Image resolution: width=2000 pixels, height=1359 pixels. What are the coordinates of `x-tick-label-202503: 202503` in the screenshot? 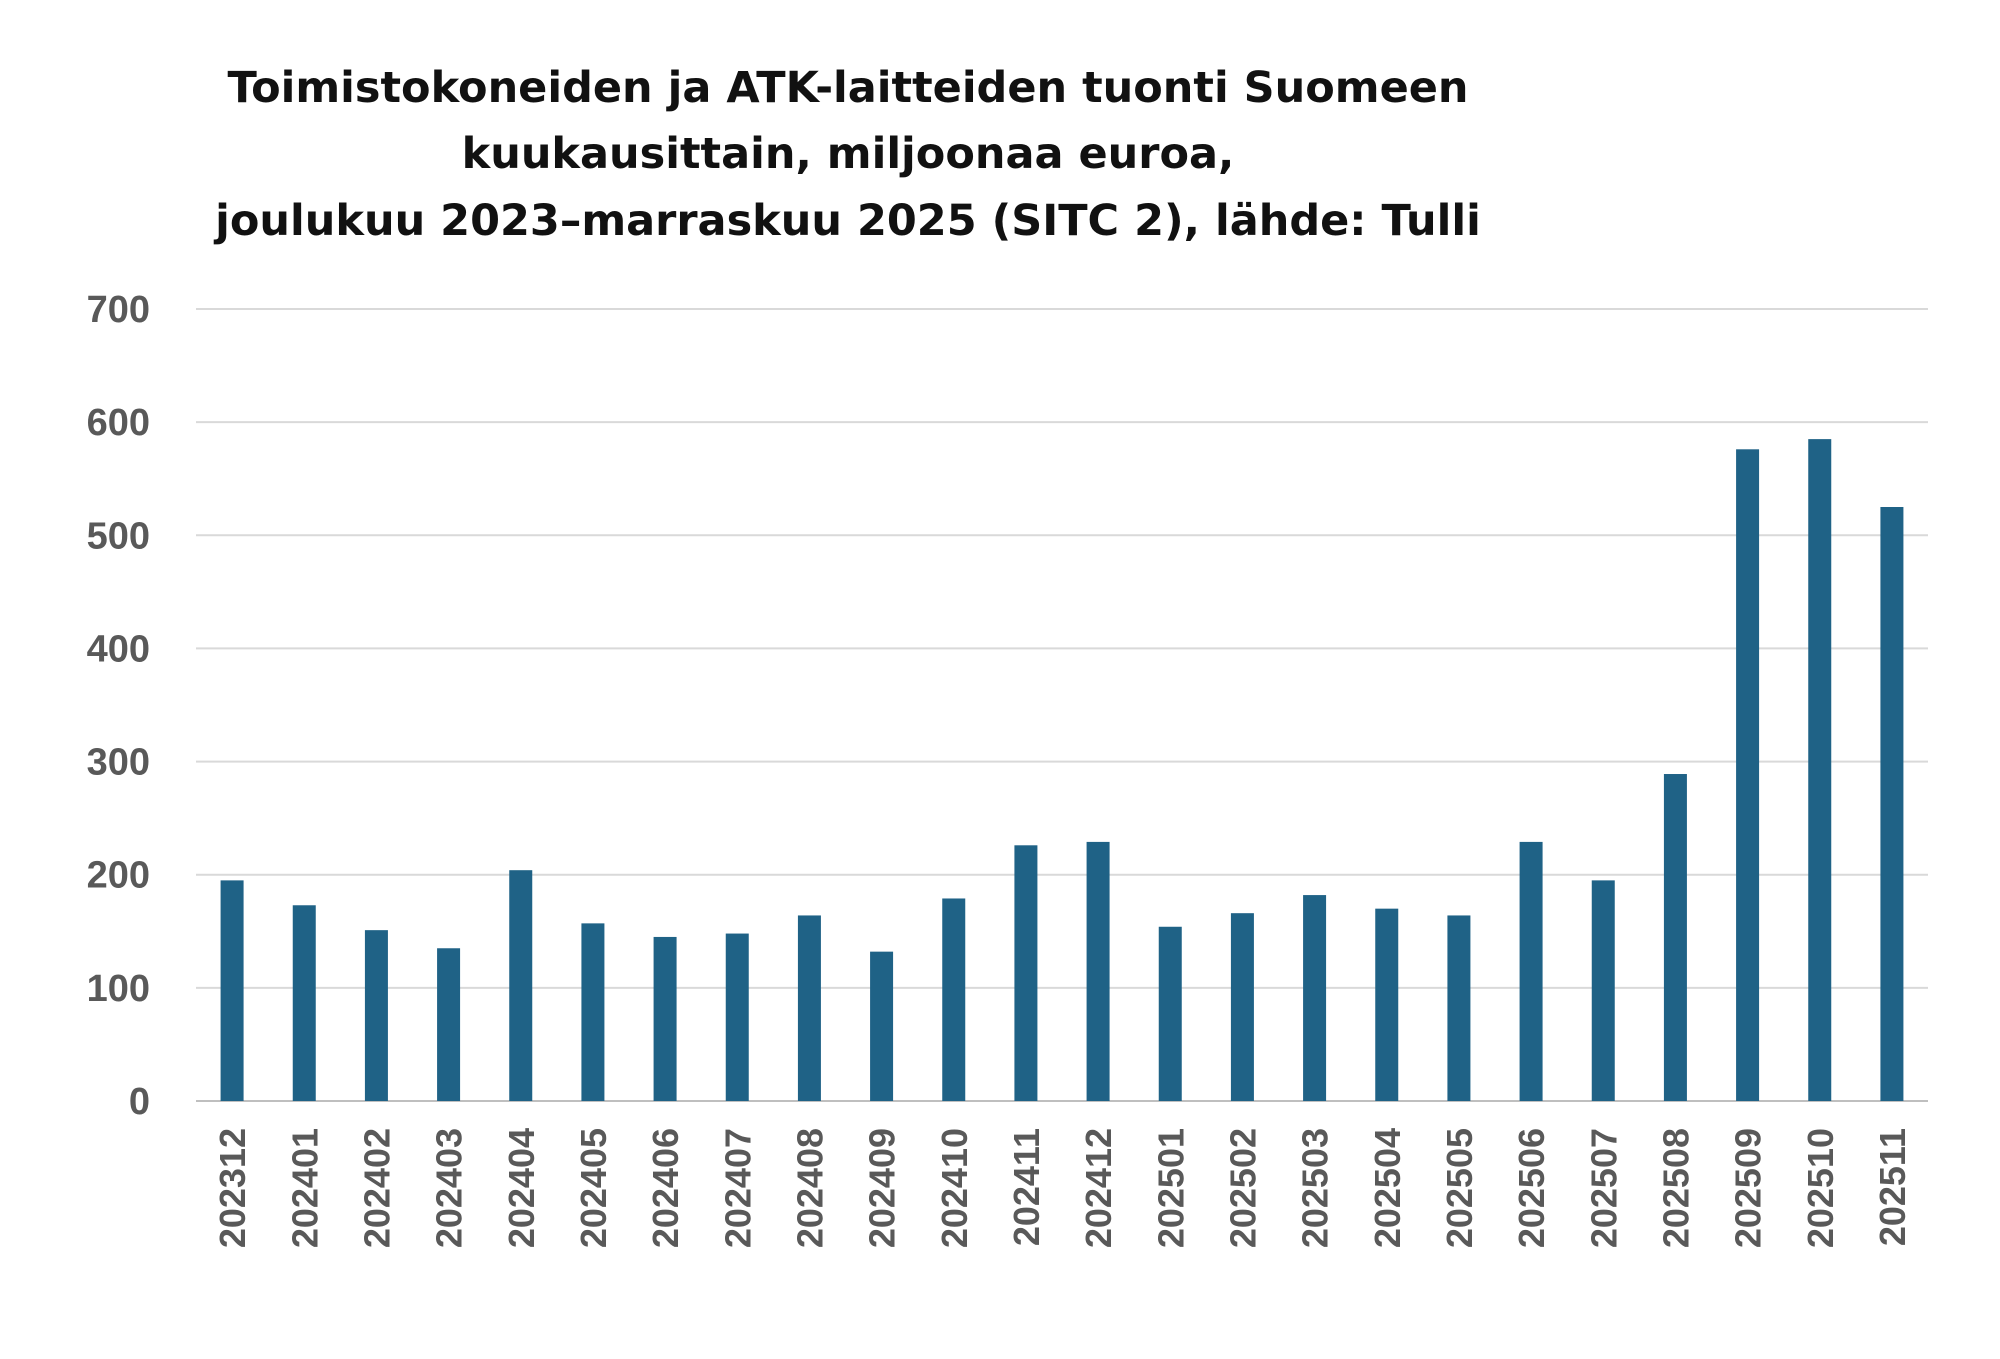 It's located at (1315, 1188).